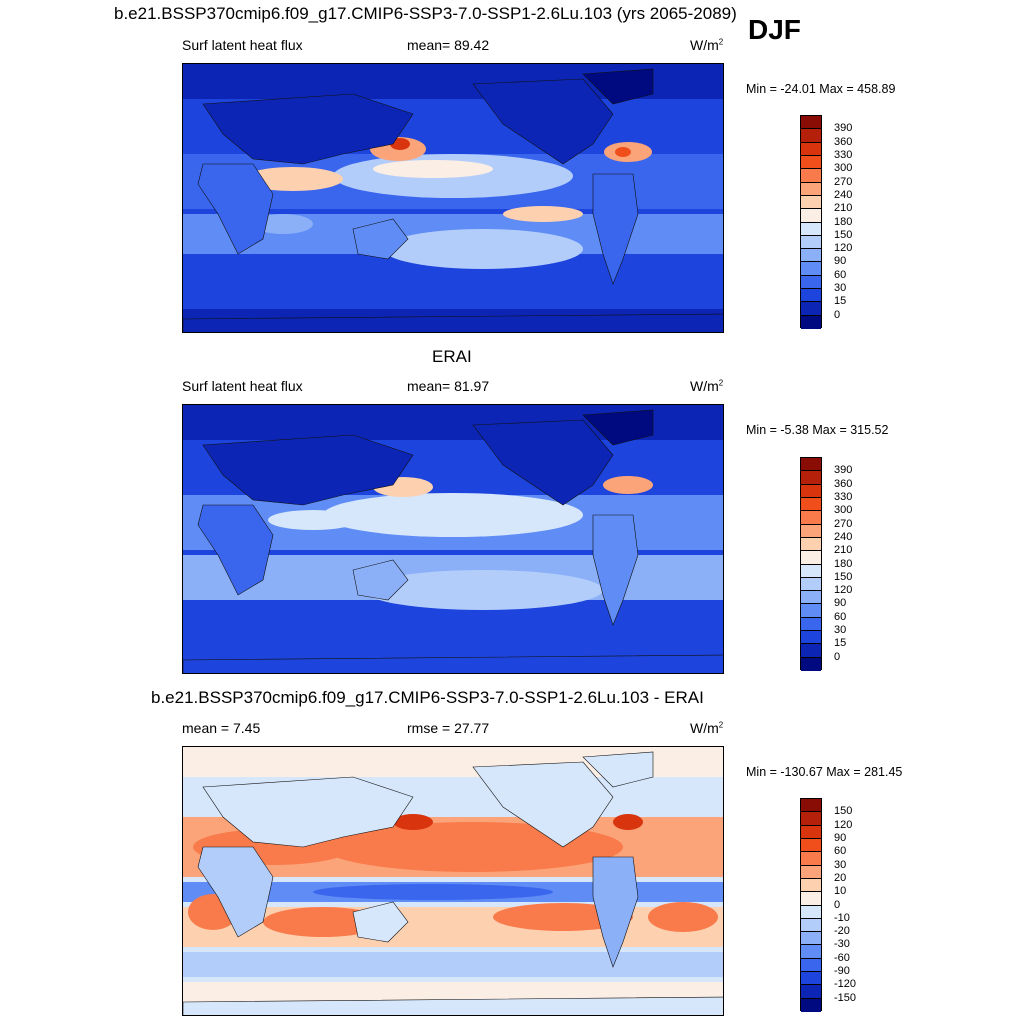  What do you see at coordinates (840, 288) in the screenshot?
I see `panel1-colorbar-tick-label: 30` at bounding box center [840, 288].